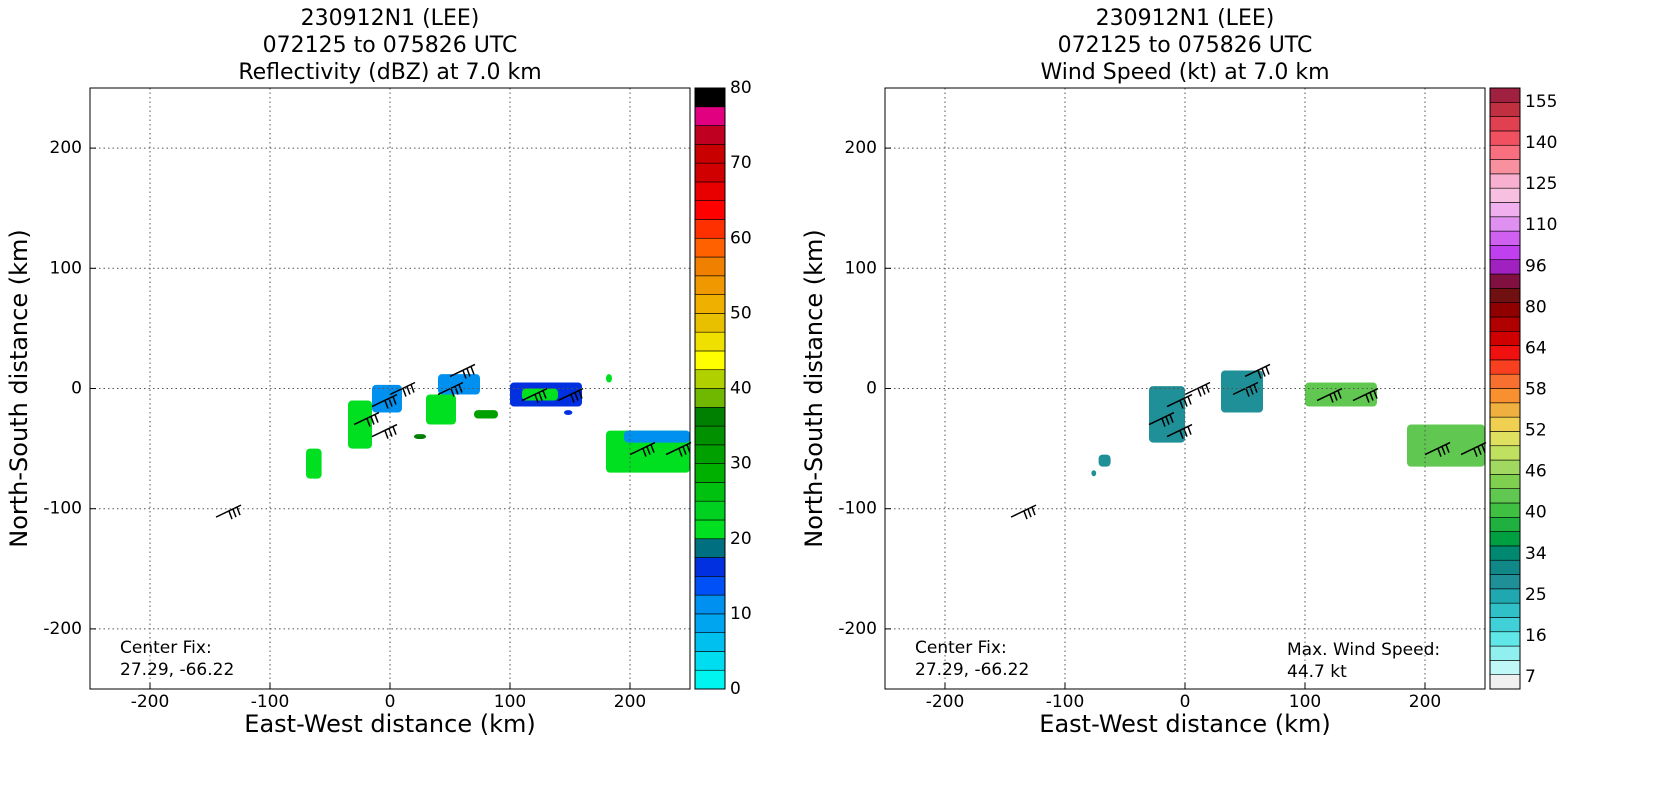 The height and width of the screenshot is (791, 1655). Describe the element at coordinates (1541, 184) in the screenshot. I see `colorbar-tick-label: 125` at that location.